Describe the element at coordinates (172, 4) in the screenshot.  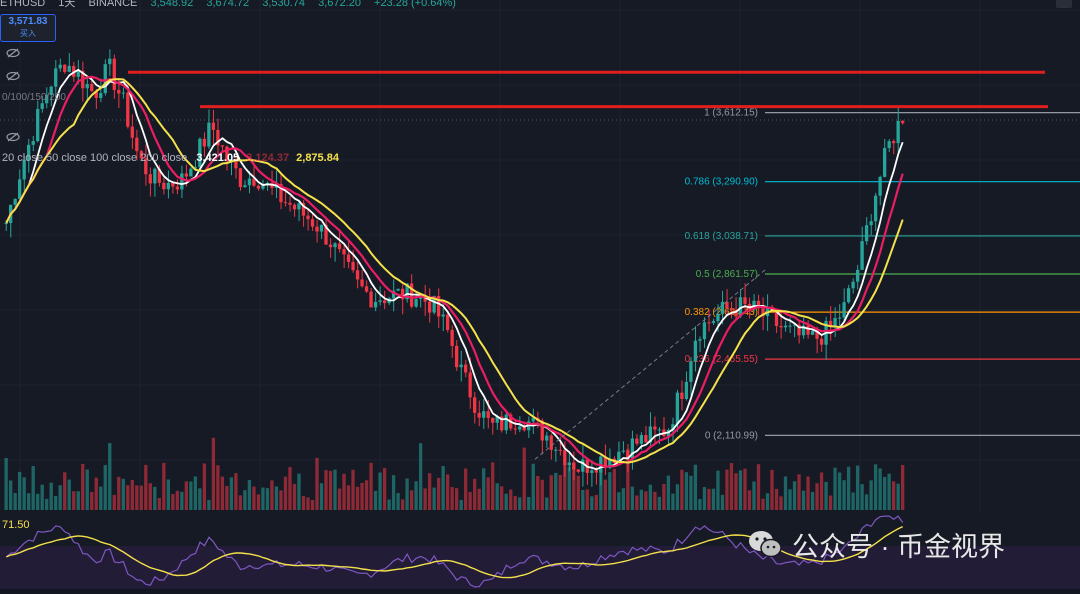
I see `ohlc-open: 3,548.92` at that location.